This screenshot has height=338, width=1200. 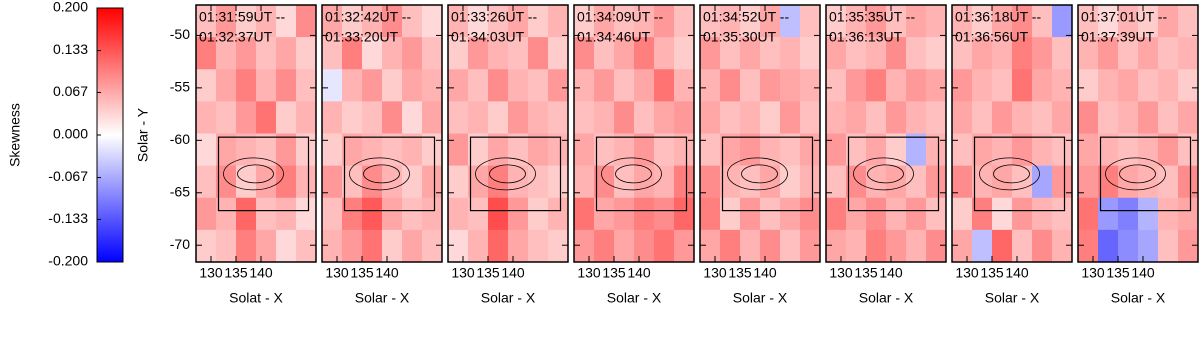 I want to click on x-tick-label: 130, so click(x=715, y=273).